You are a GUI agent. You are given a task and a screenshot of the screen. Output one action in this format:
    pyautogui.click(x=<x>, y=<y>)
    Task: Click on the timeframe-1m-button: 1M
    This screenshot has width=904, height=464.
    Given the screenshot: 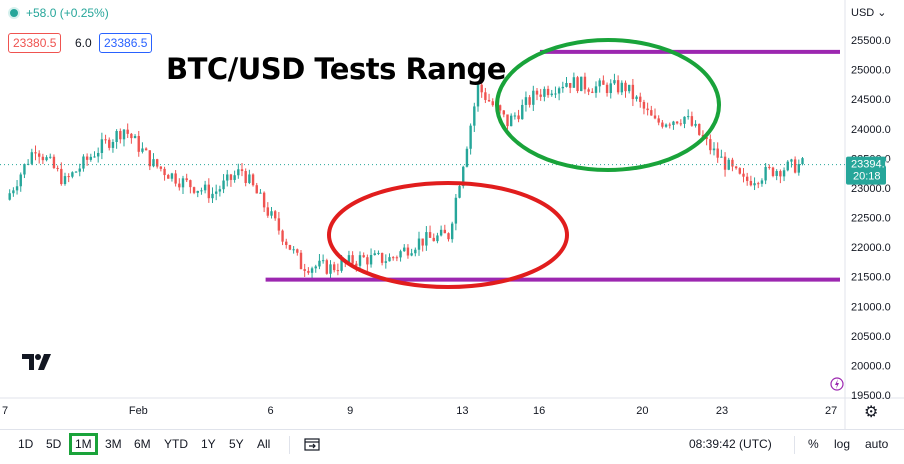 What is the action you would take?
    pyautogui.click(x=83, y=444)
    